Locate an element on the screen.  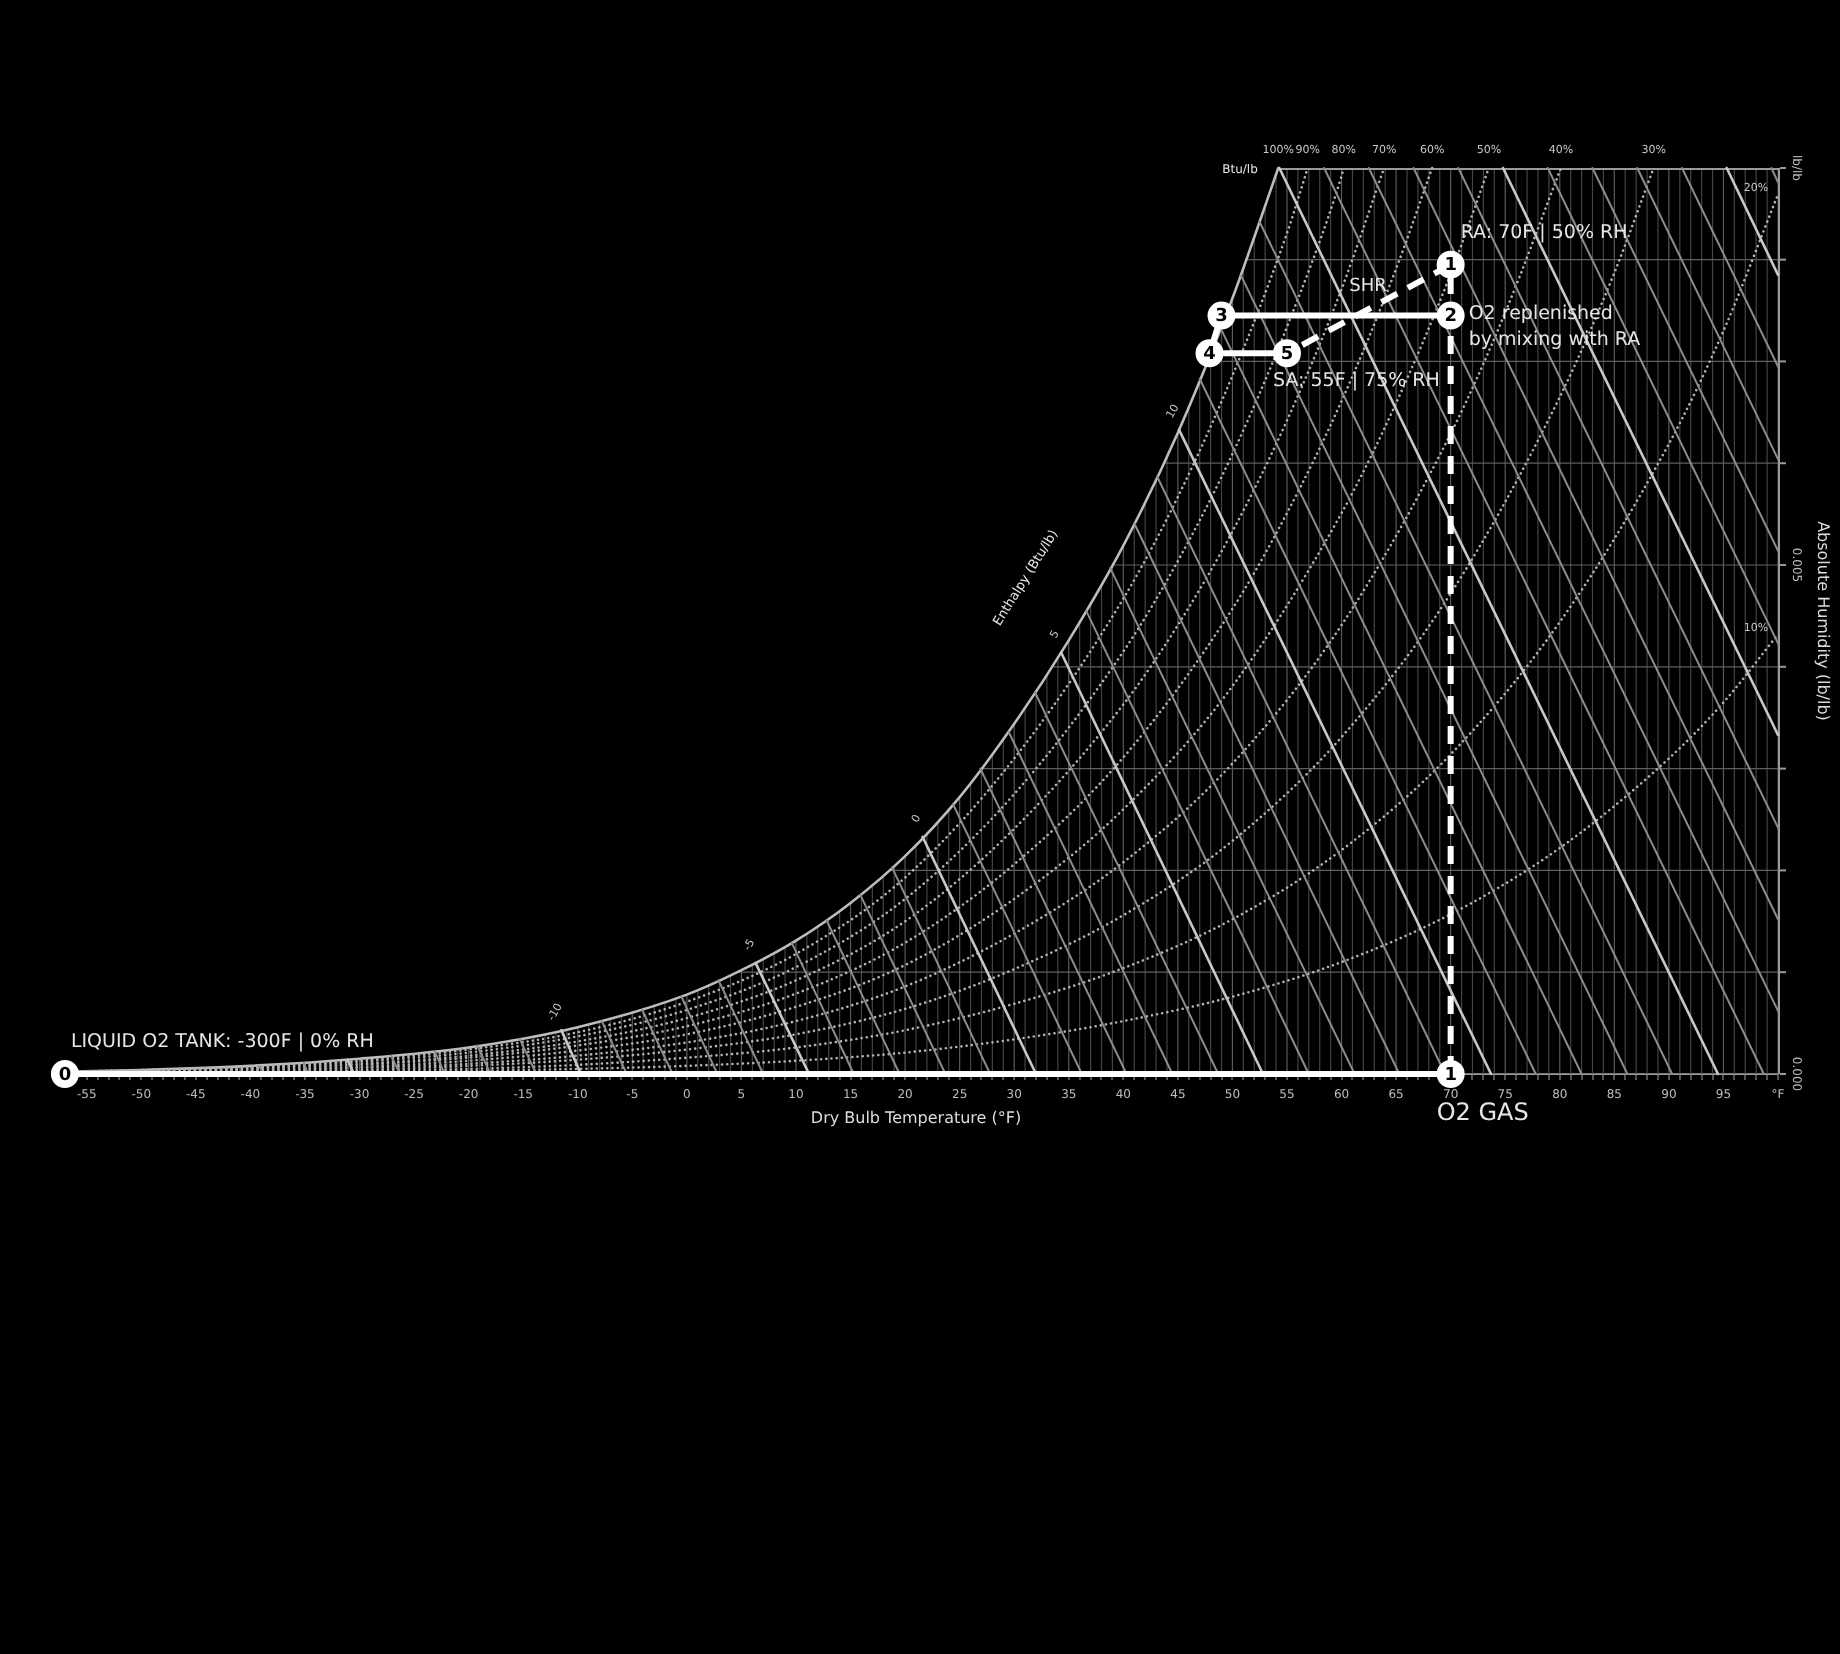
annotation: LIQUID O2 TANK: -300F | 0% RH is located at coordinates (222, 1041).